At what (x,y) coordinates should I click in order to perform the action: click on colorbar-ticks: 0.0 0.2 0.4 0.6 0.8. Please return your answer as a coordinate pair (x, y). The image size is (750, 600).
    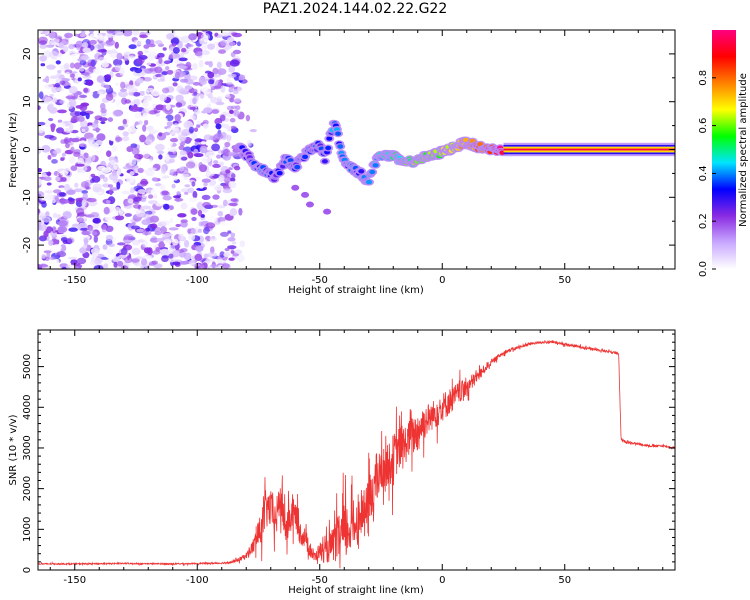
    Looking at the image, I should click on (707, 173).